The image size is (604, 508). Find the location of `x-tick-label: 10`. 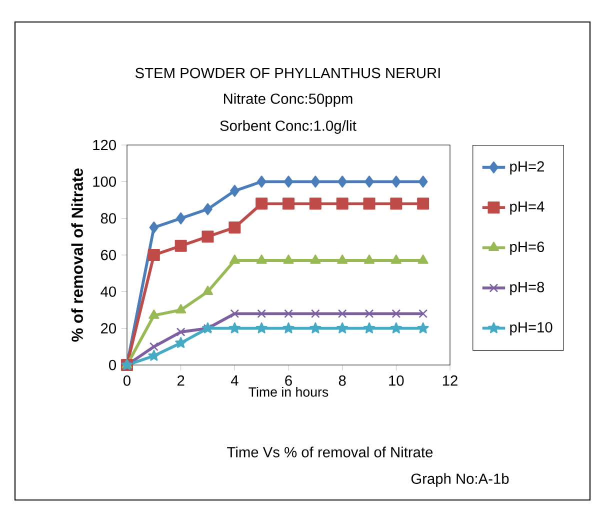

x-tick-label: 10 is located at coordinates (396, 380).